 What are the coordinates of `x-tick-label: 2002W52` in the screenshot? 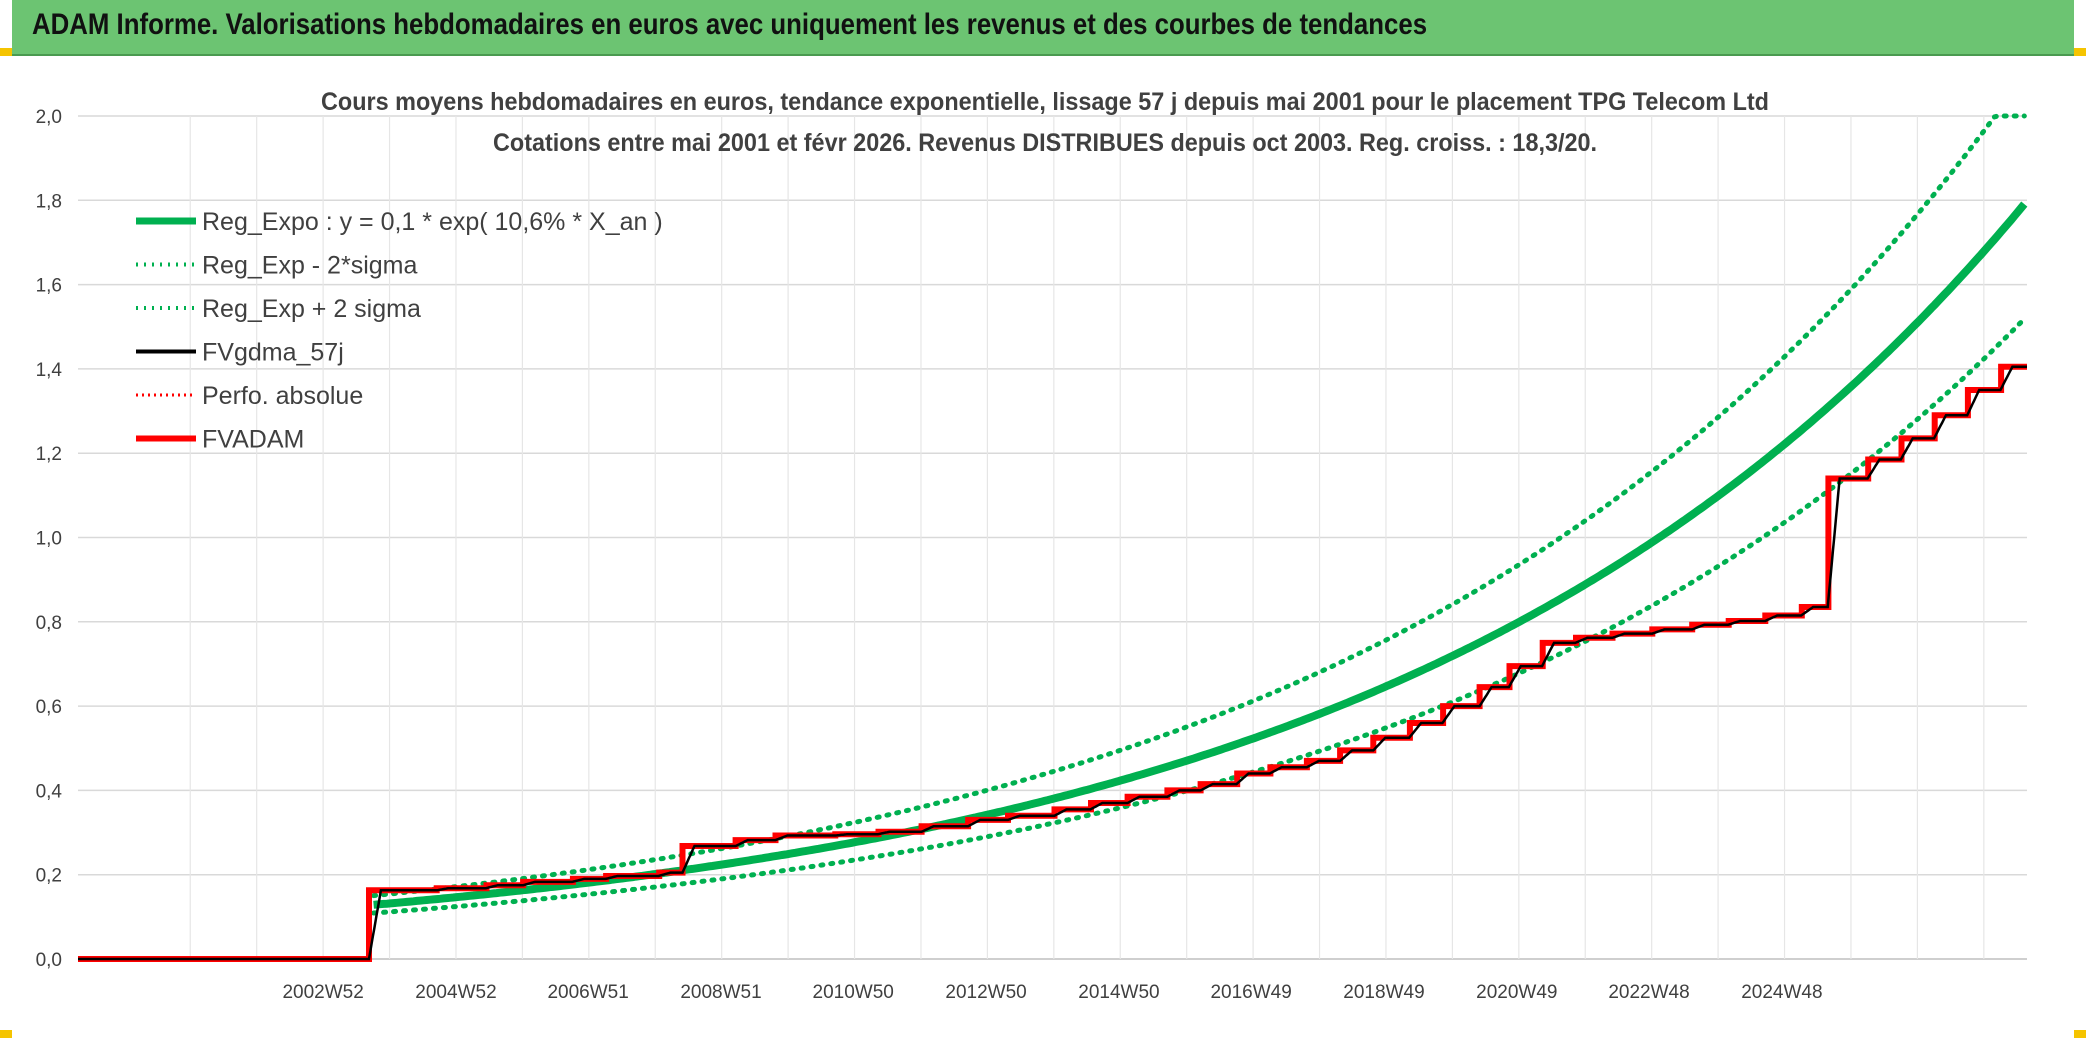 It's located at (322, 992).